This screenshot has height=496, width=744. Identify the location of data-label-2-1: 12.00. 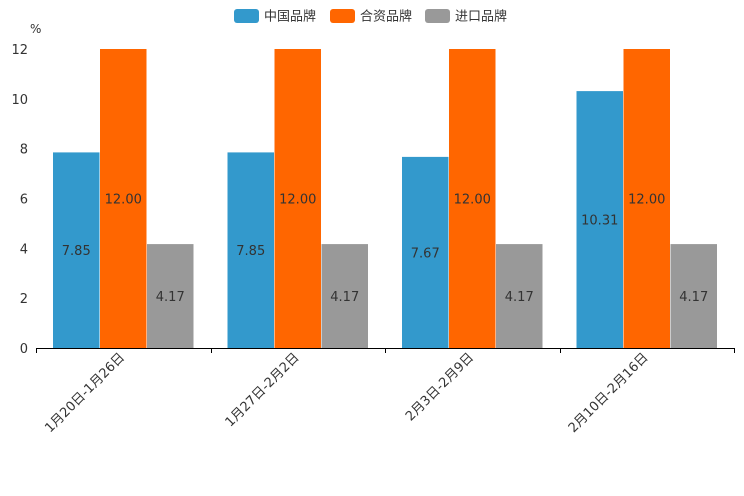
(123, 200).